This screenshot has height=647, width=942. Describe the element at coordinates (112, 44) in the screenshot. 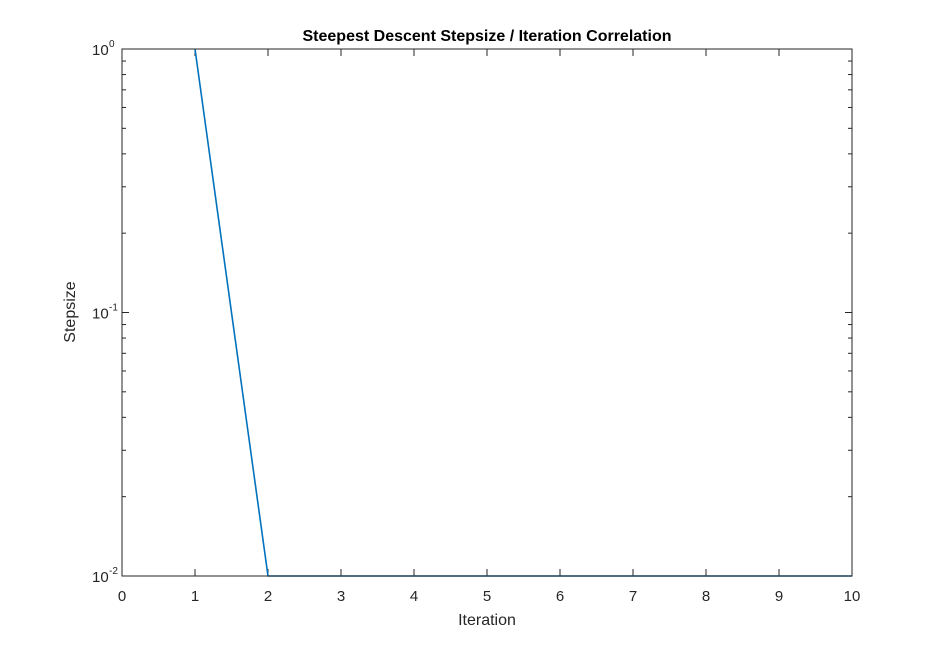

I see `y-tick-exponent: 0` at that location.